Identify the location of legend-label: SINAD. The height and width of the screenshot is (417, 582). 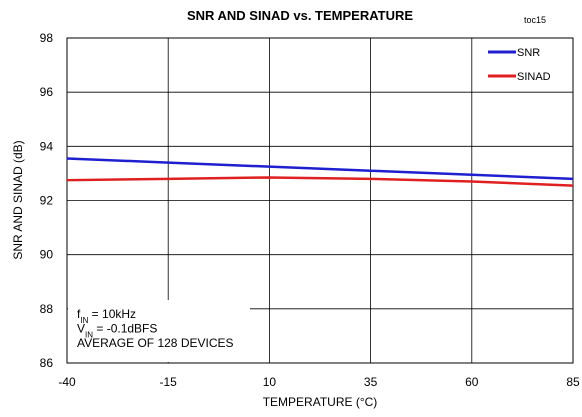
(534, 77).